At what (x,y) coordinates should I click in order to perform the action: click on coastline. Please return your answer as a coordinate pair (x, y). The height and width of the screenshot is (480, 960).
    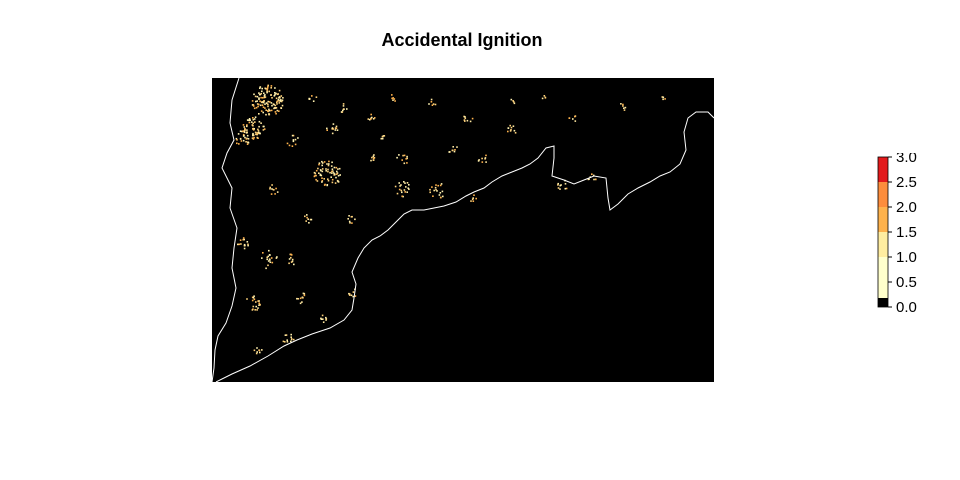
    Looking at the image, I should click on (226, 230).